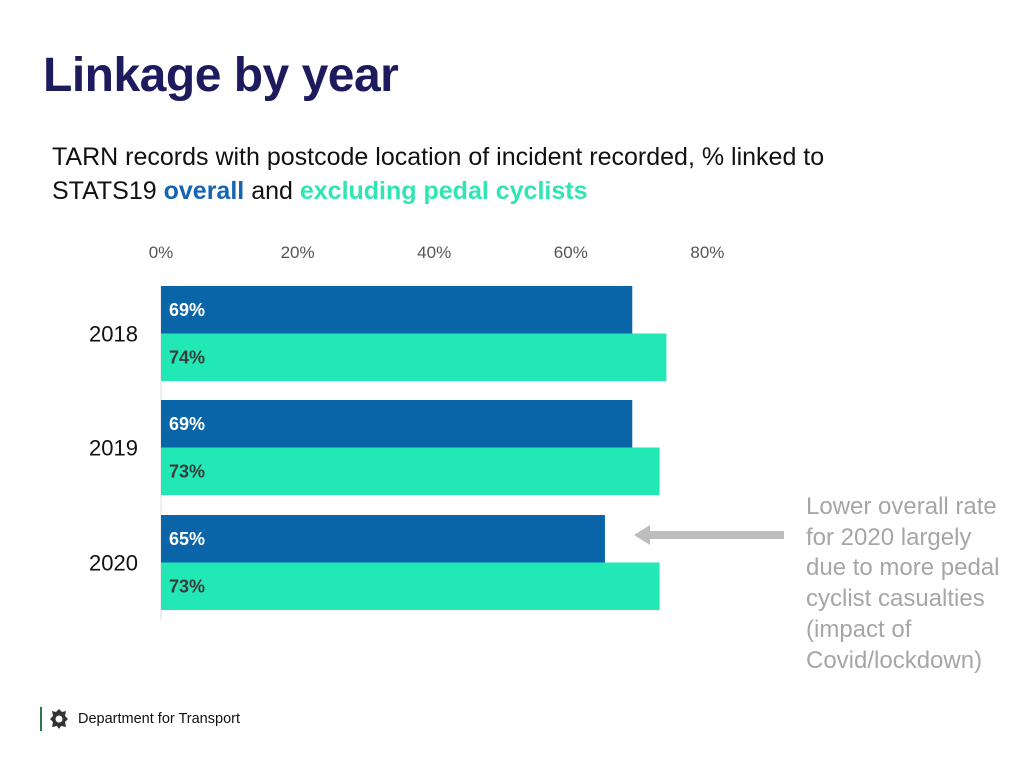 The width and height of the screenshot is (1024, 768). Describe the element at coordinates (221, 75) in the screenshot. I see `page-title: Linkage by year` at that location.